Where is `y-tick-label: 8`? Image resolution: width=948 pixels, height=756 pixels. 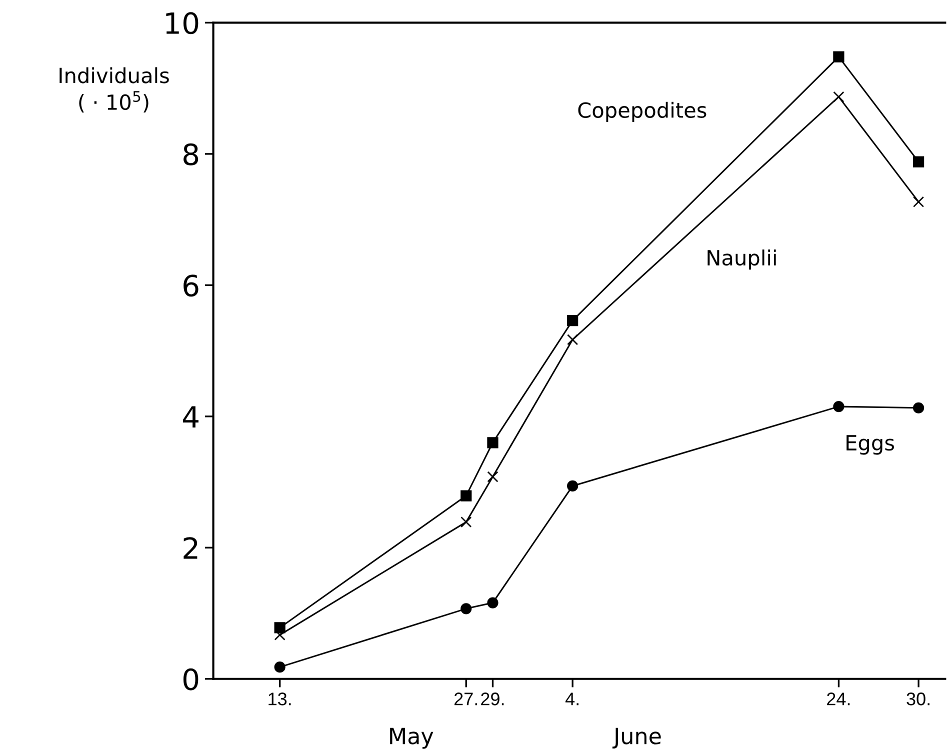
y-tick-label: 8 is located at coordinates (191, 154).